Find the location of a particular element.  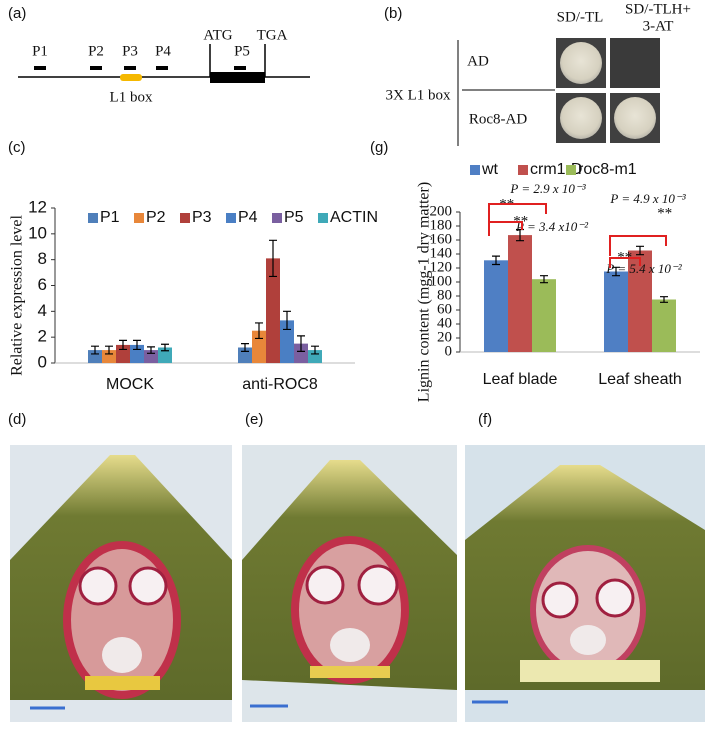

panel-label: (a) is located at coordinates (17, 13).